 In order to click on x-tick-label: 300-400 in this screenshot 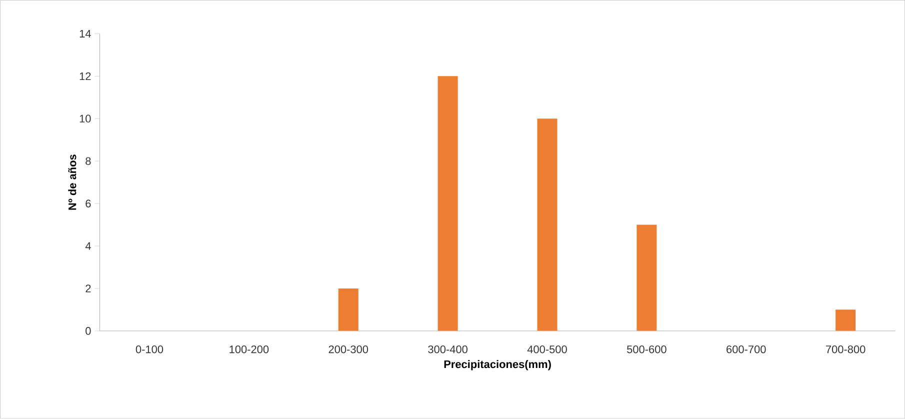, I will do `click(448, 350)`.